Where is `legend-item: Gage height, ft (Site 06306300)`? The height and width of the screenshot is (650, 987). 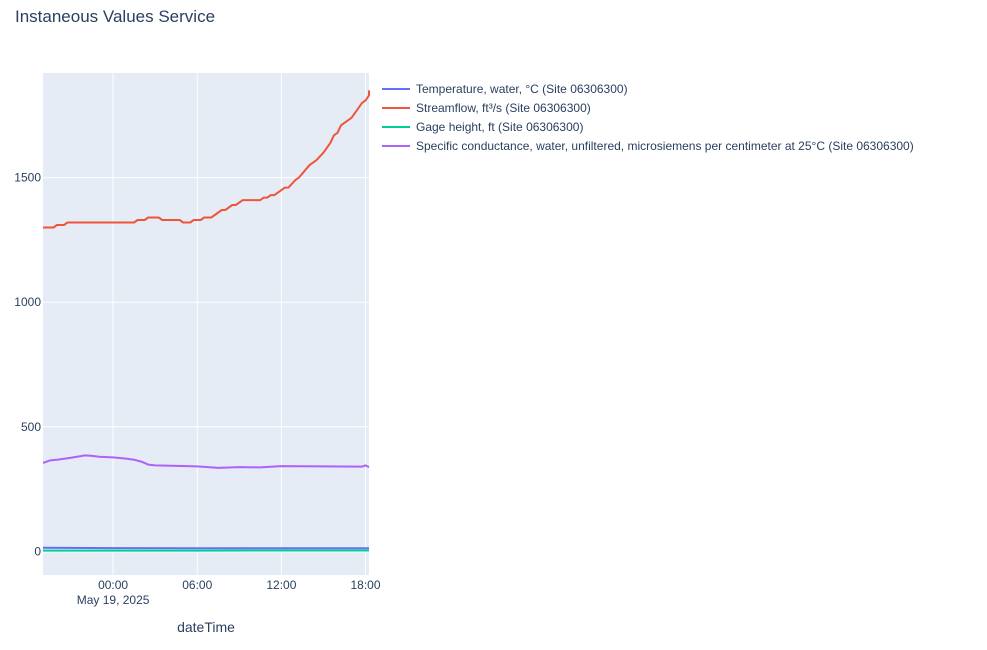
legend-item: Gage height, ft (Site 06306300) is located at coordinates (647, 126).